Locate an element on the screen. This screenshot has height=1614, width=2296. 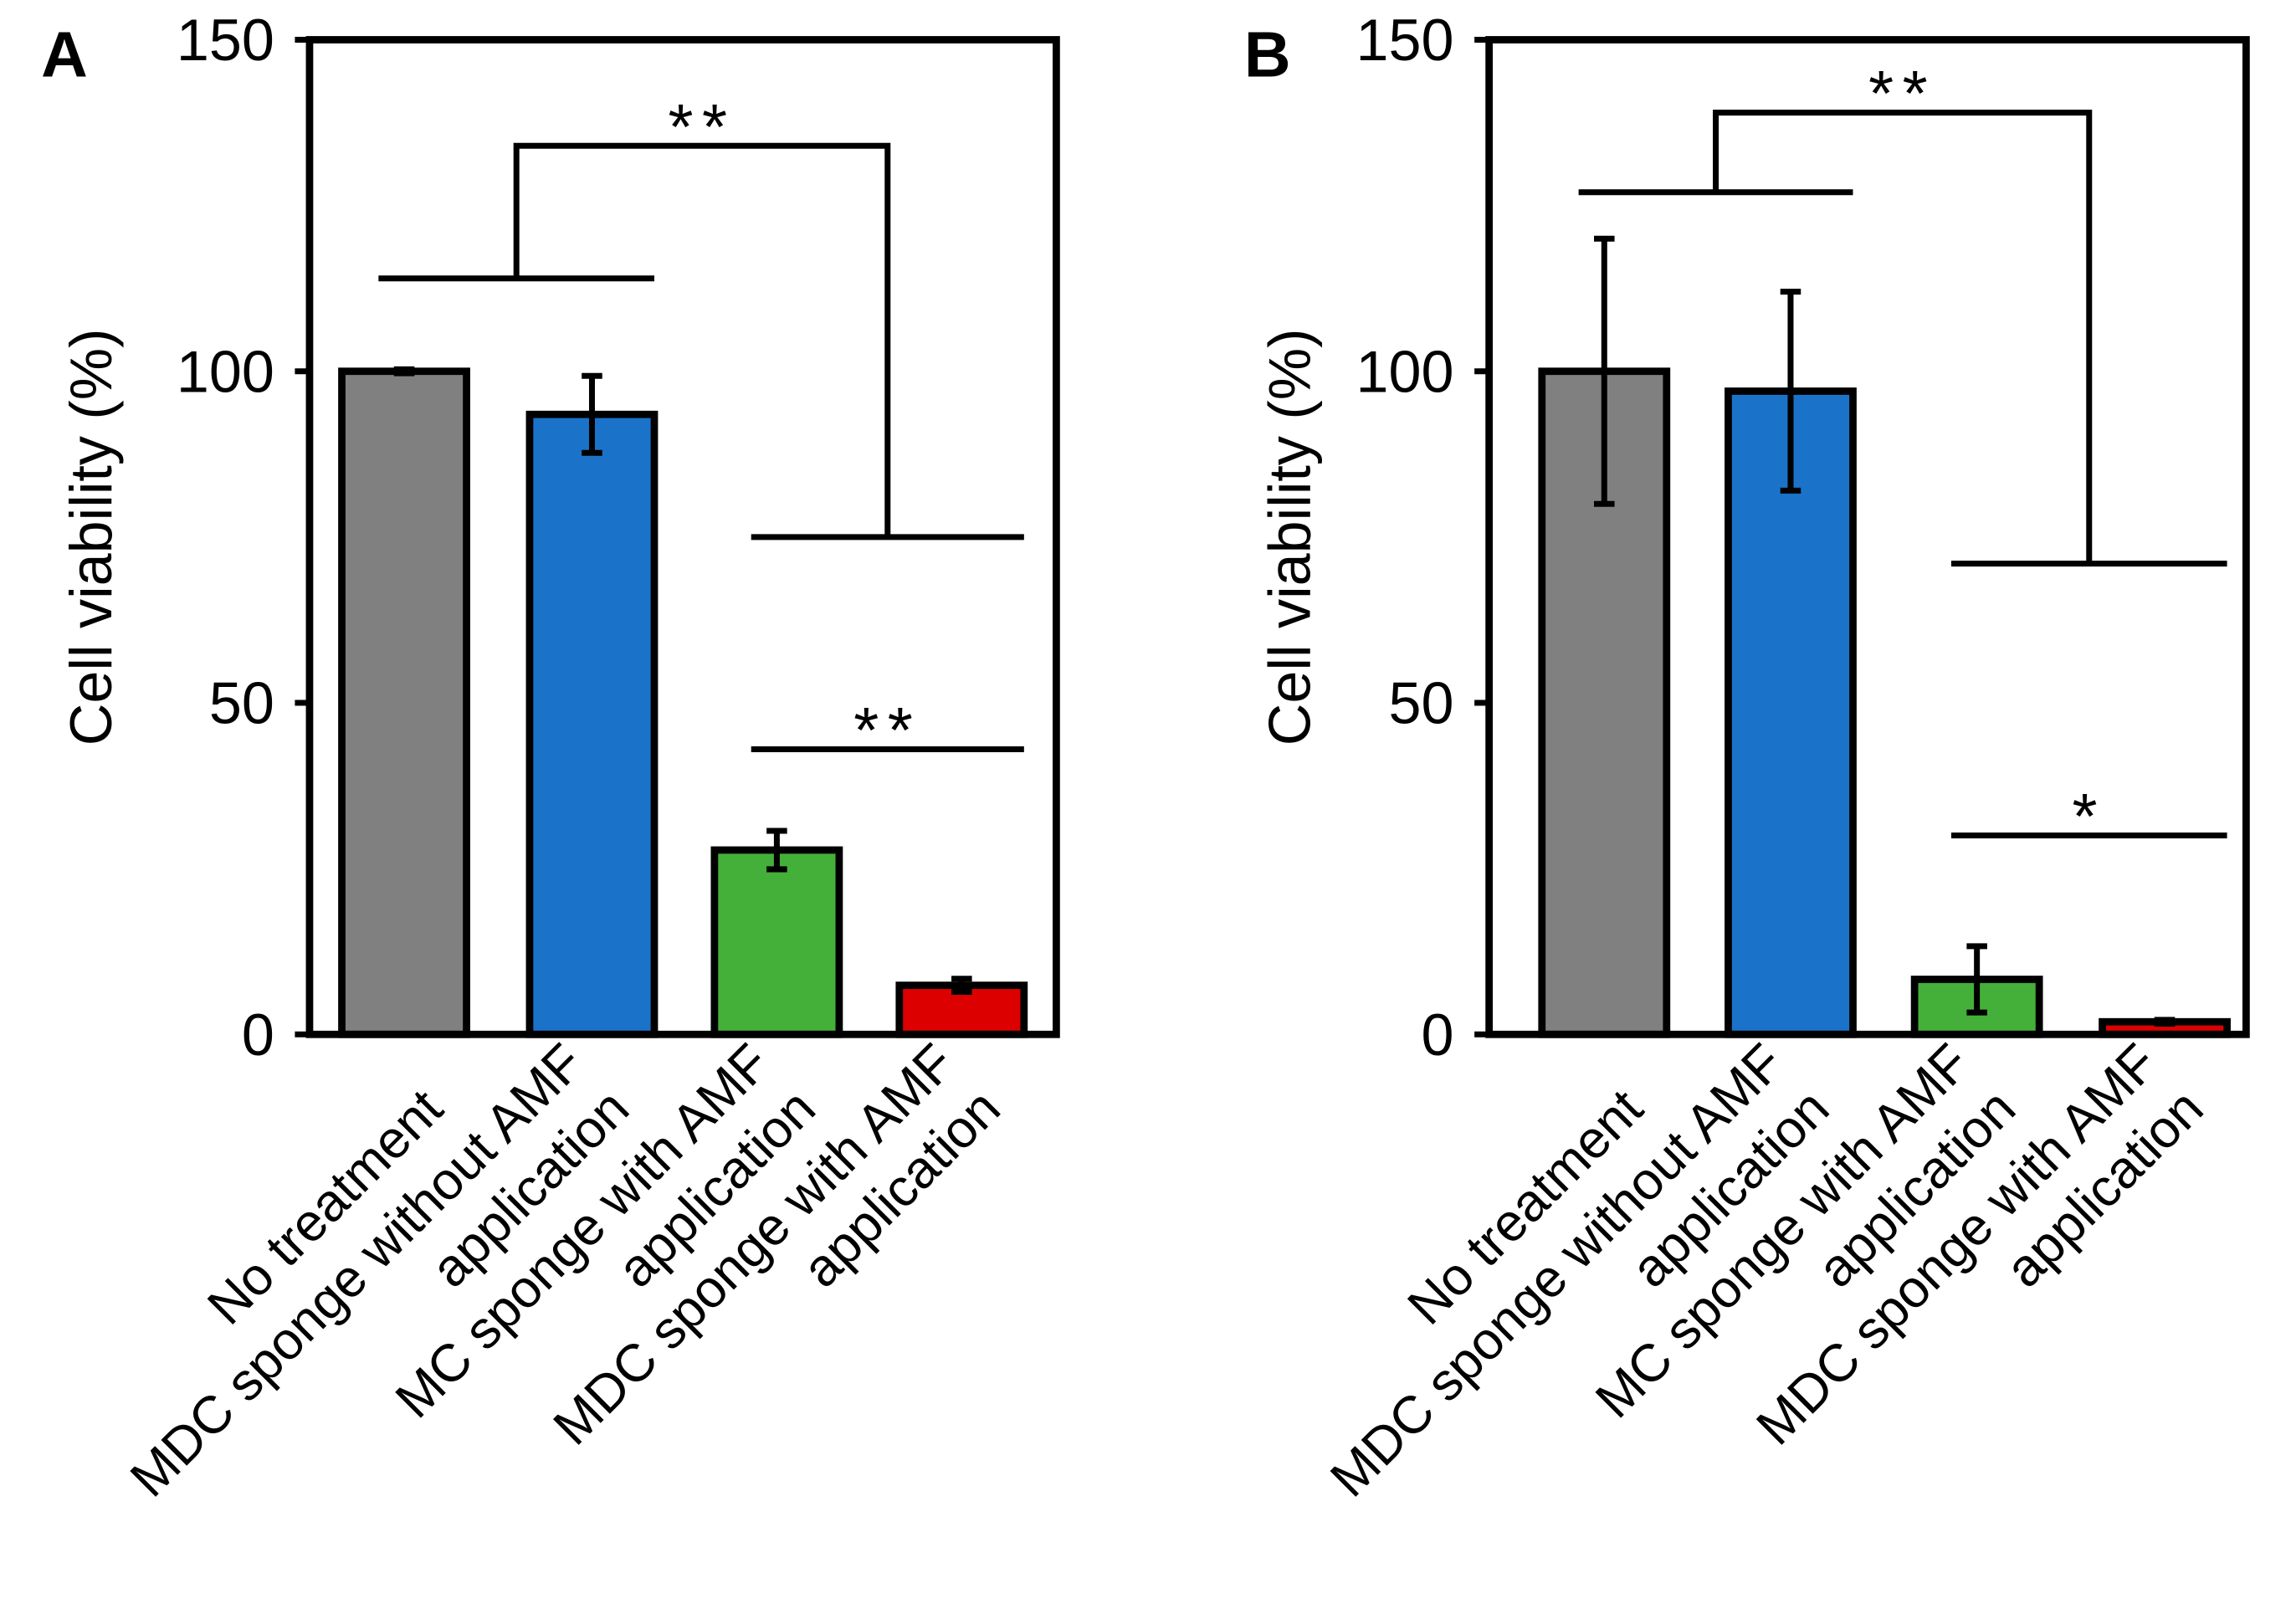
panel-label: A is located at coordinates (64, 54).